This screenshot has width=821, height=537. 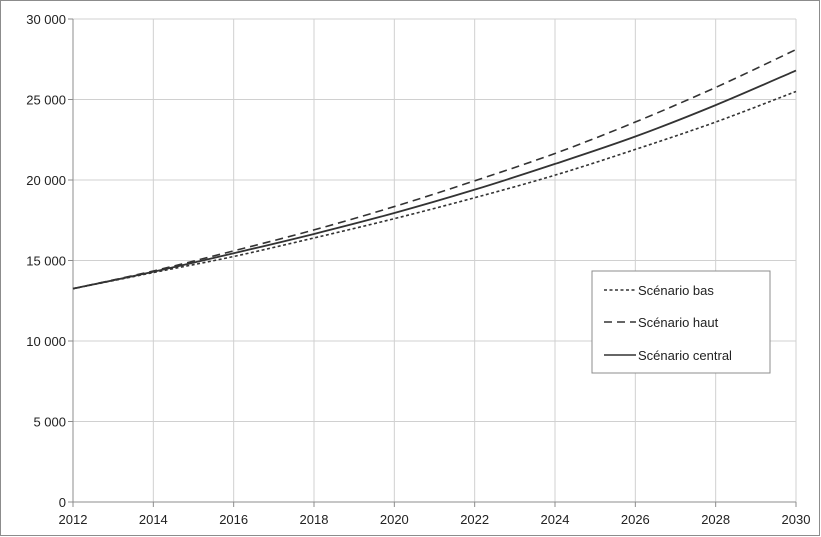 I want to click on y-tick-label: 5 000, so click(x=49, y=422).